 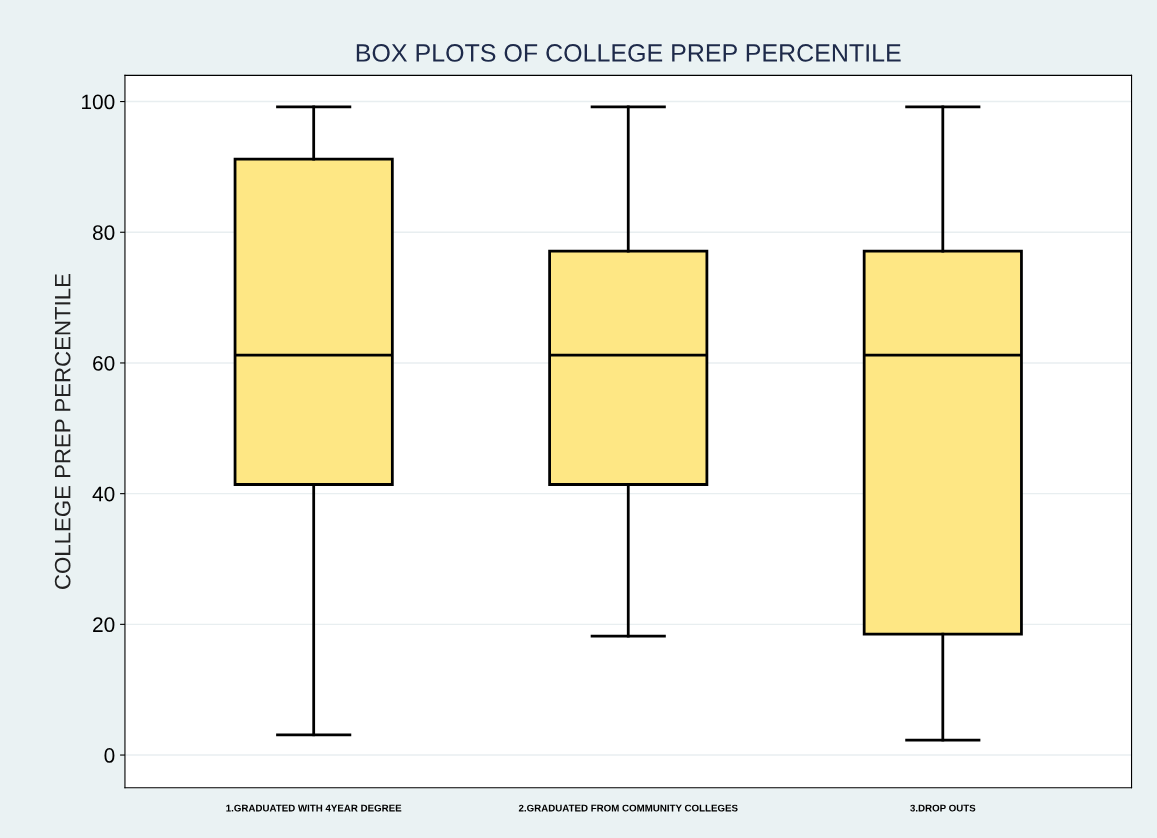 What do you see at coordinates (628, 53) in the screenshot?
I see `chart-title: BOX PLOTS OF COLLEGE PREP PERCENTILE` at bounding box center [628, 53].